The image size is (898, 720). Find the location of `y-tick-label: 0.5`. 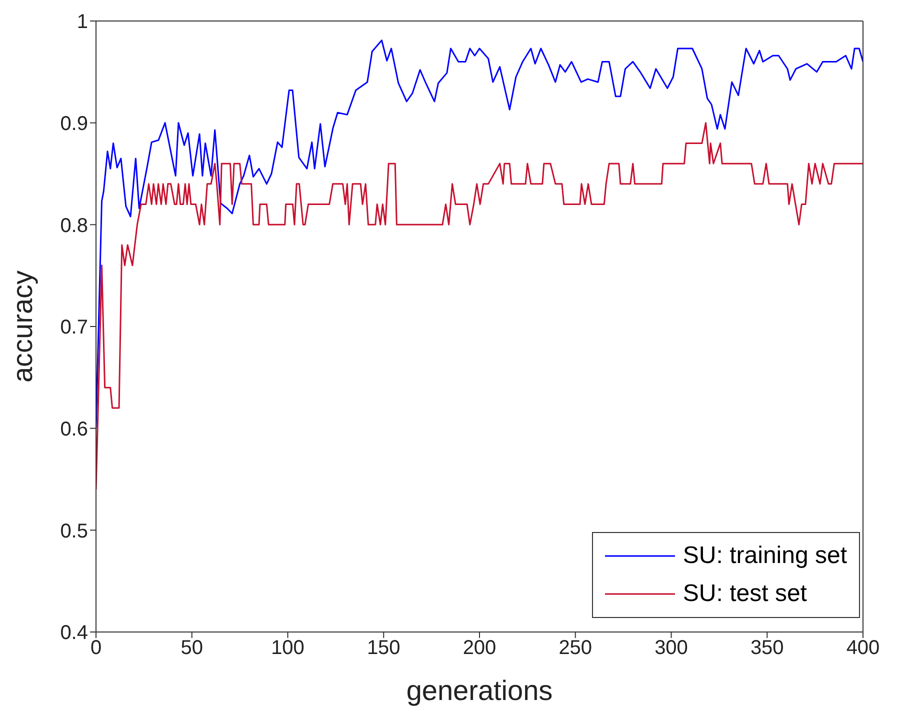

y-tick-label: 0.5 is located at coordinates (74, 531).